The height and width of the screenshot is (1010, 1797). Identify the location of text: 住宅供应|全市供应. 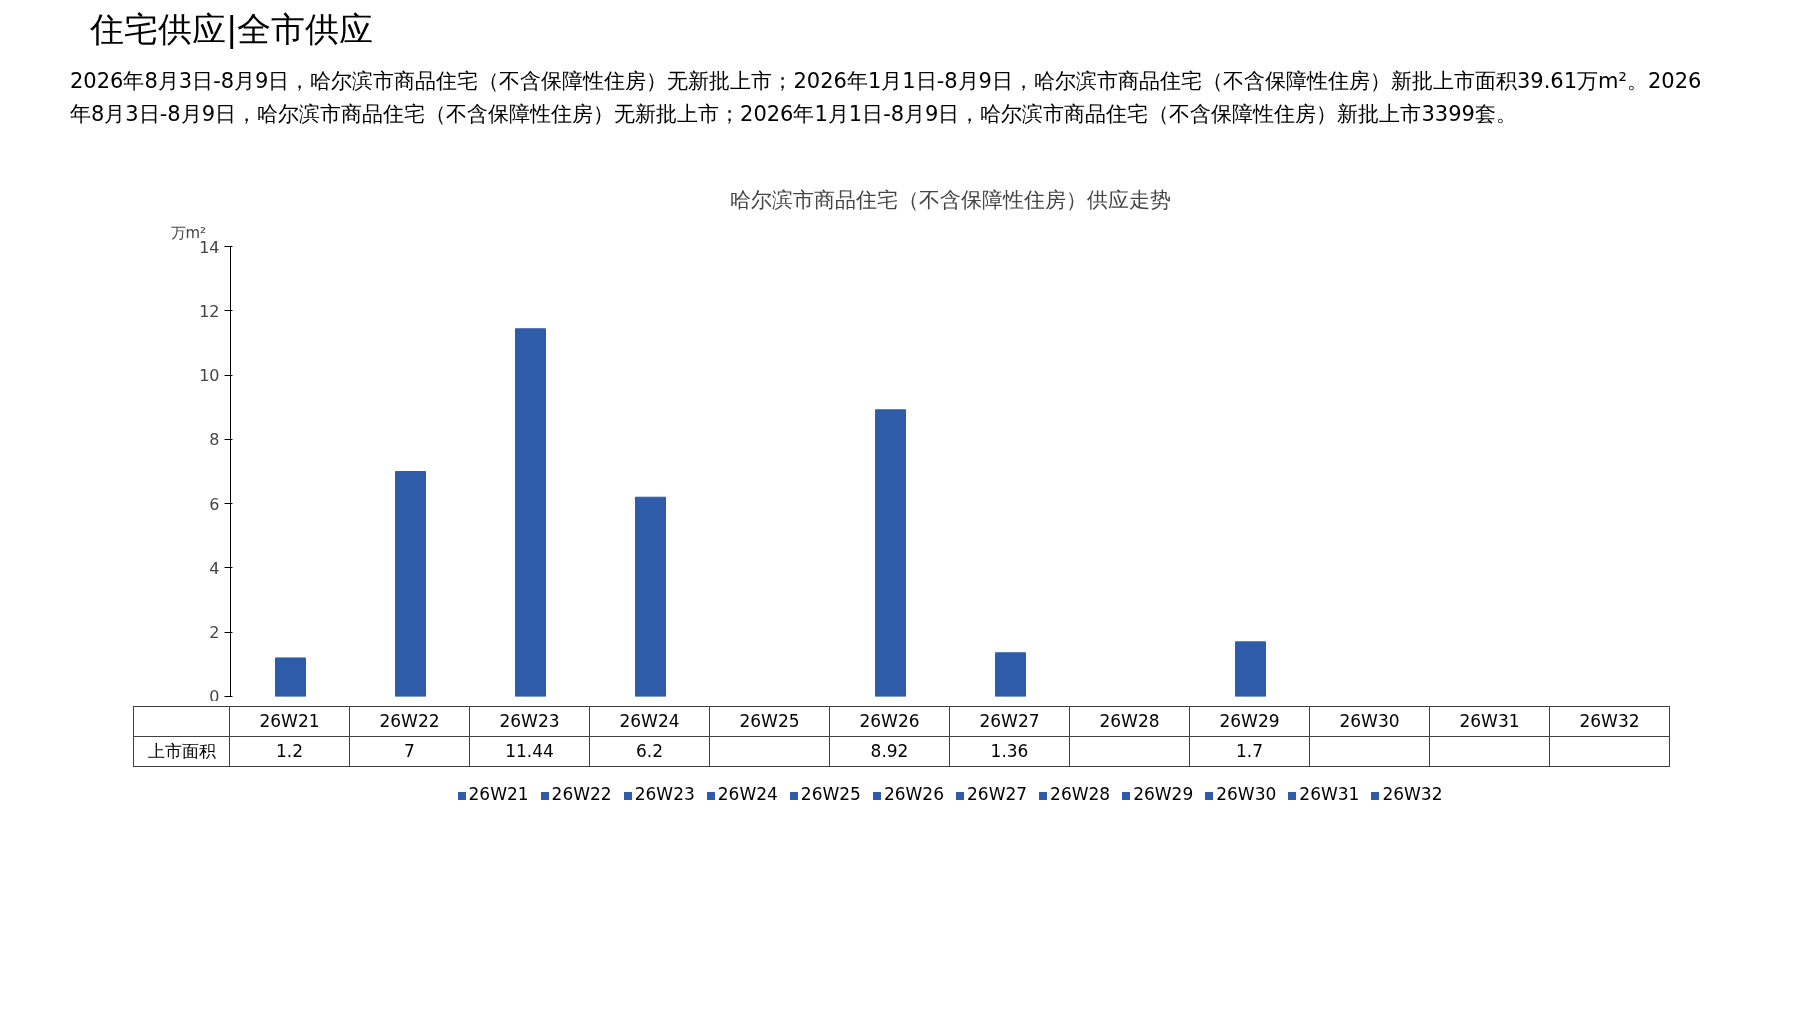
(232, 29).